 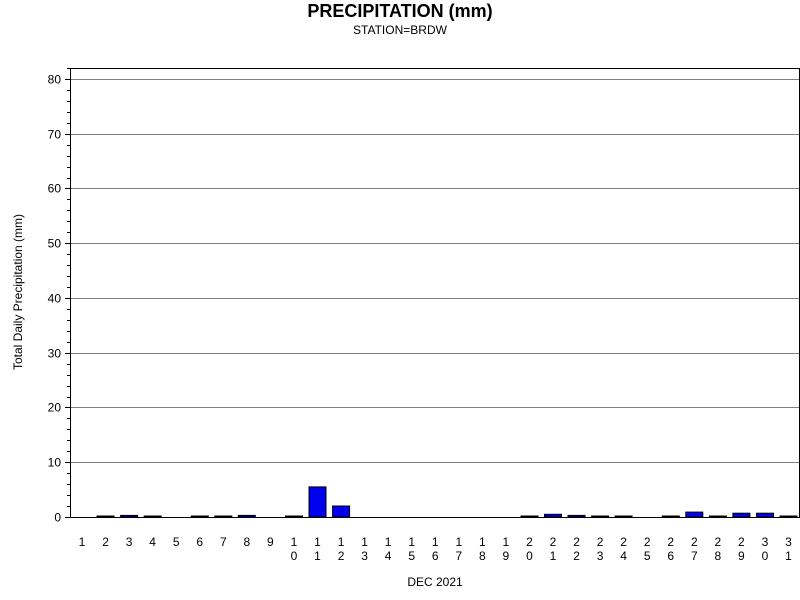 I want to click on y-tick-label: 60, so click(x=55, y=189).